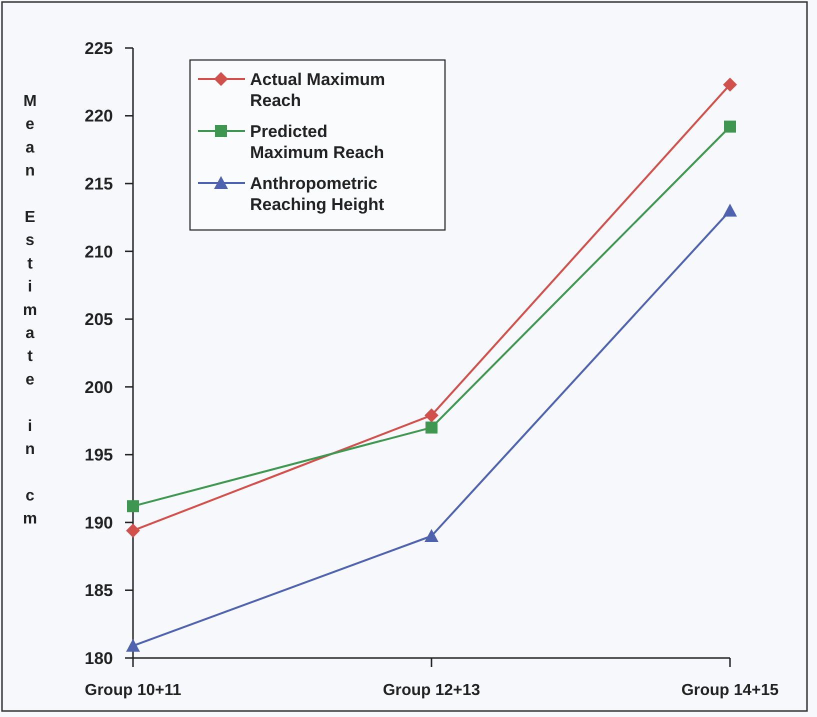 This screenshot has width=817, height=717. What do you see at coordinates (98, 455) in the screenshot?
I see `y-tick-label: 195` at bounding box center [98, 455].